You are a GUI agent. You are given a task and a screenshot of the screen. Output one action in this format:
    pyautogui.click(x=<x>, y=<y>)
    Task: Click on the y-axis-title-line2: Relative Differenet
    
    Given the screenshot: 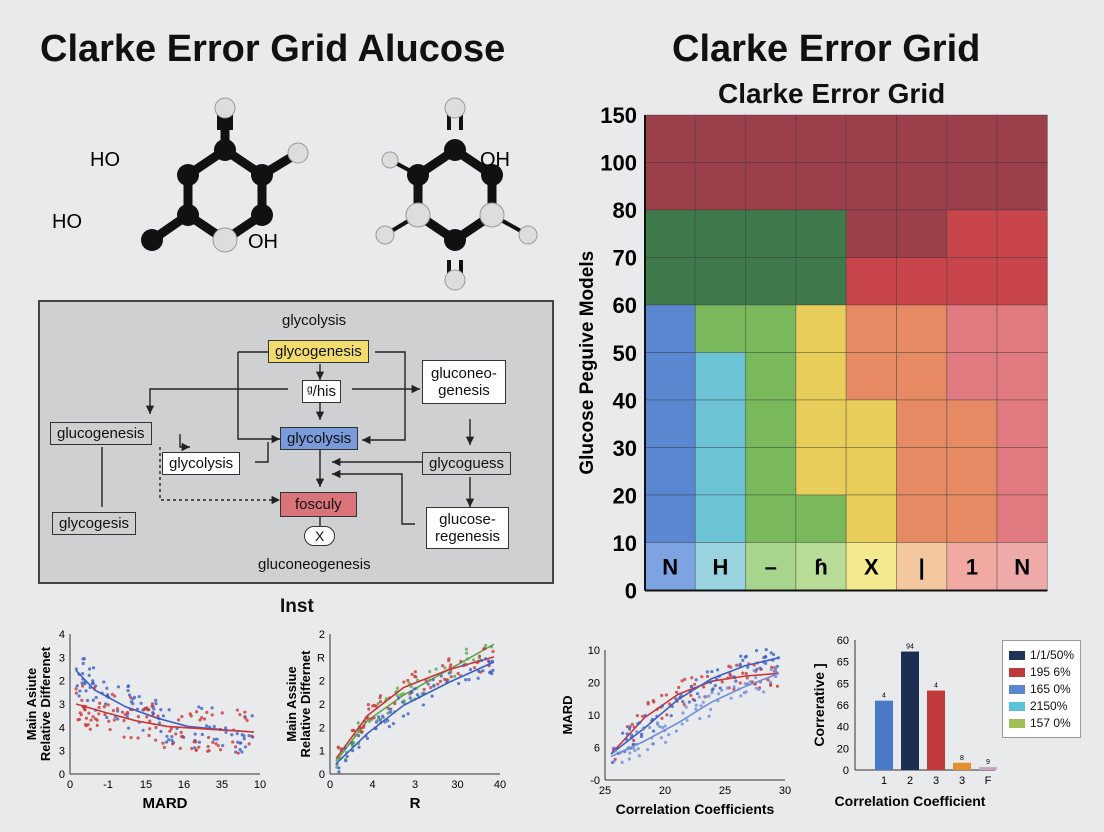 What is the action you would take?
    pyautogui.click(x=45, y=703)
    